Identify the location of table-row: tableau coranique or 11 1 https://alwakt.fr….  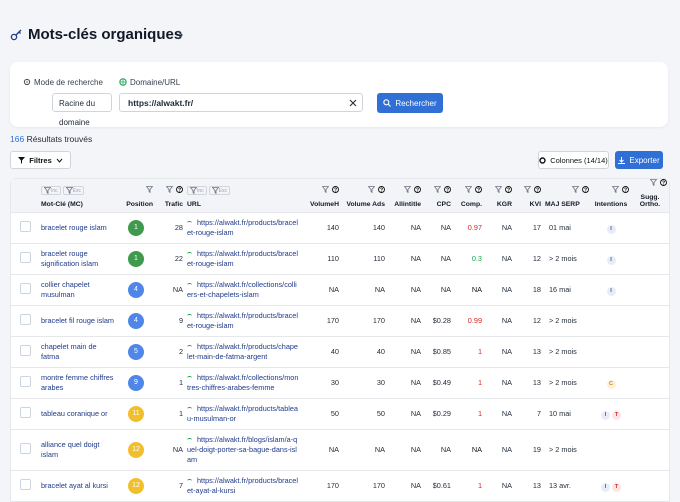
(340, 414).